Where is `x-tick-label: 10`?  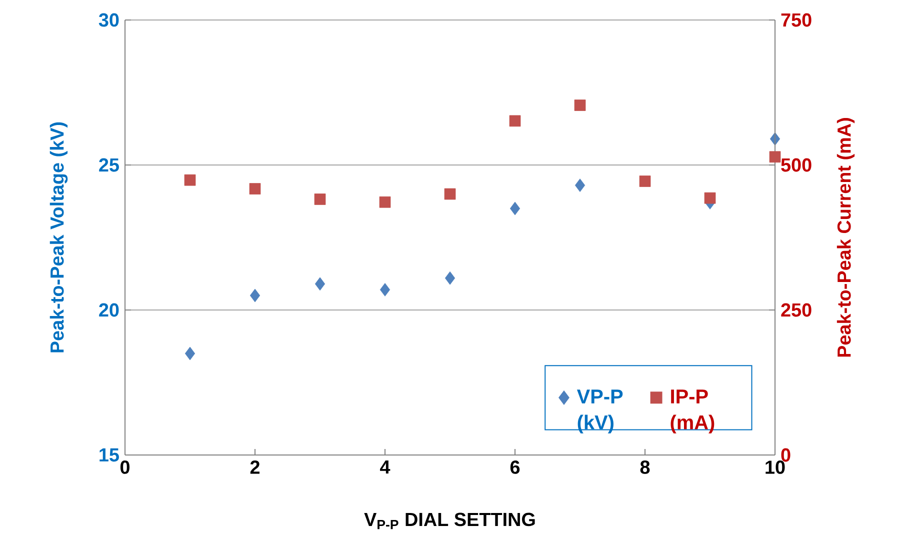 x-tick-label: 10 is located at coordinates (775, 467).